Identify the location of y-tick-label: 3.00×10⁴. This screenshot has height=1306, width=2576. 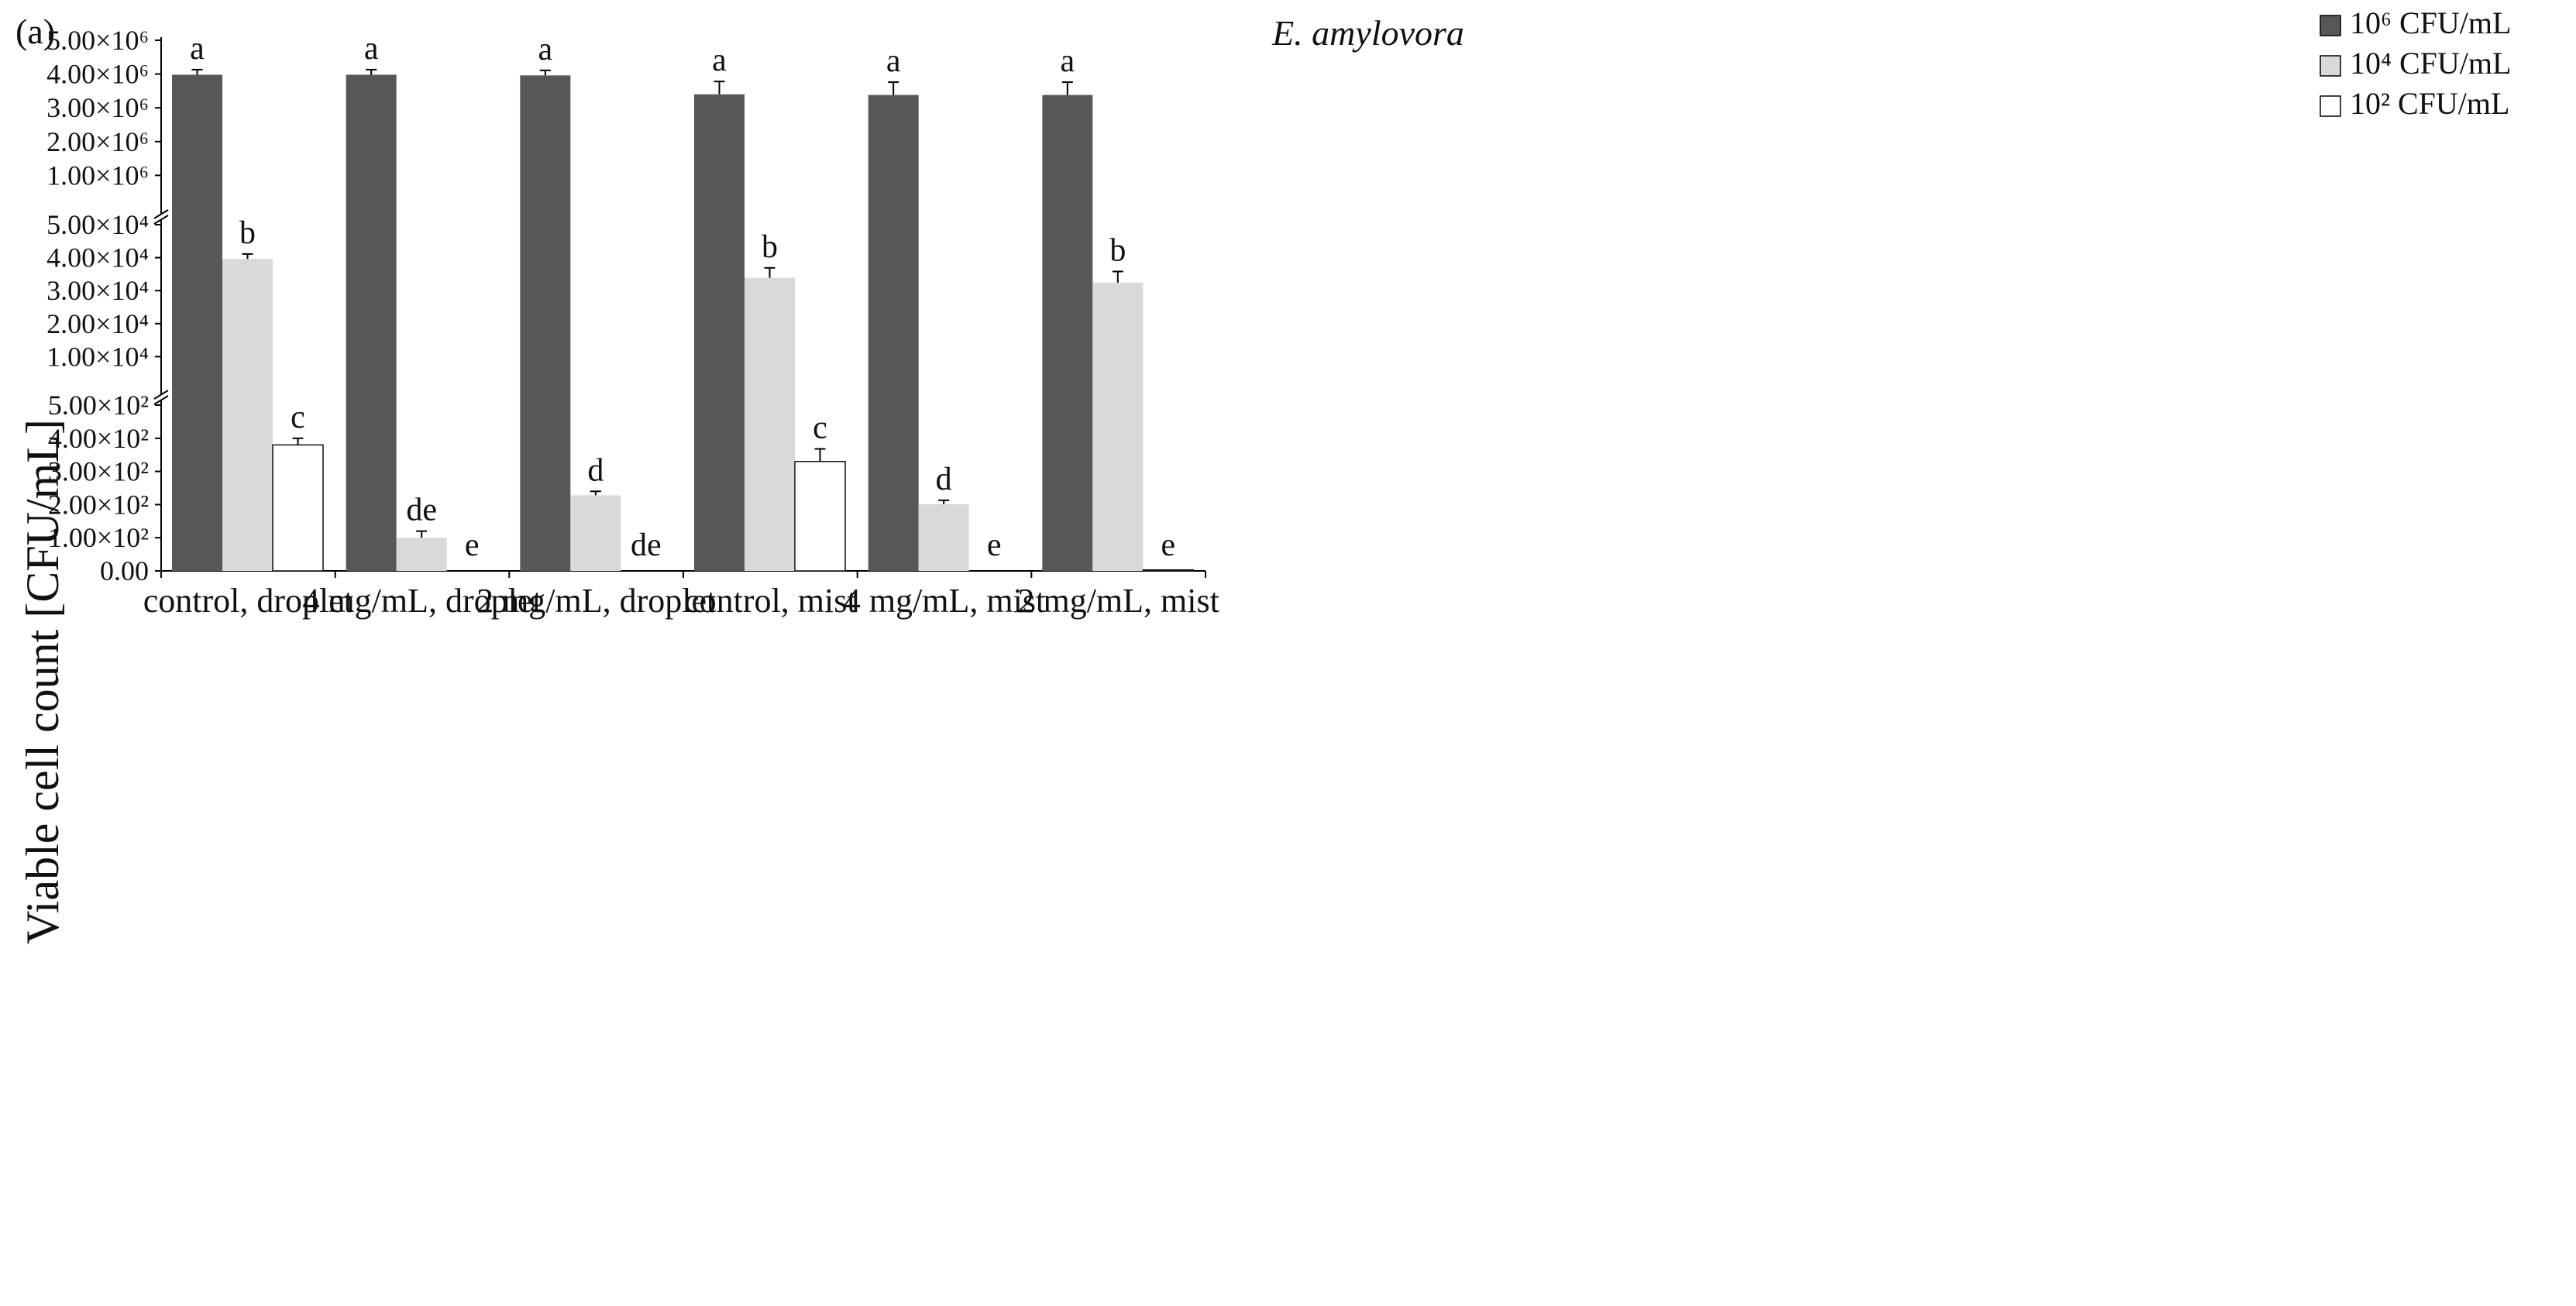
(97, 290).